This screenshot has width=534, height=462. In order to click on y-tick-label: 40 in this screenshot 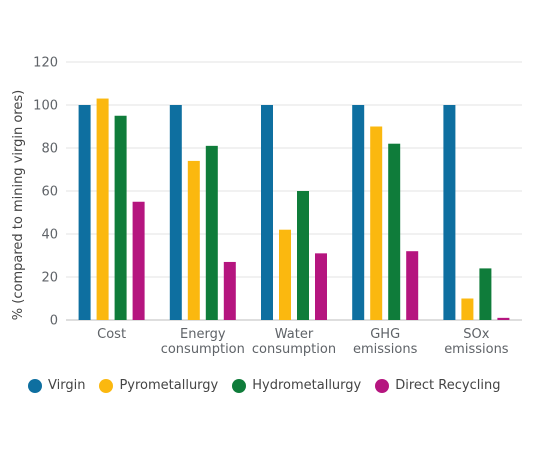, I will do `click(49, 235)`.